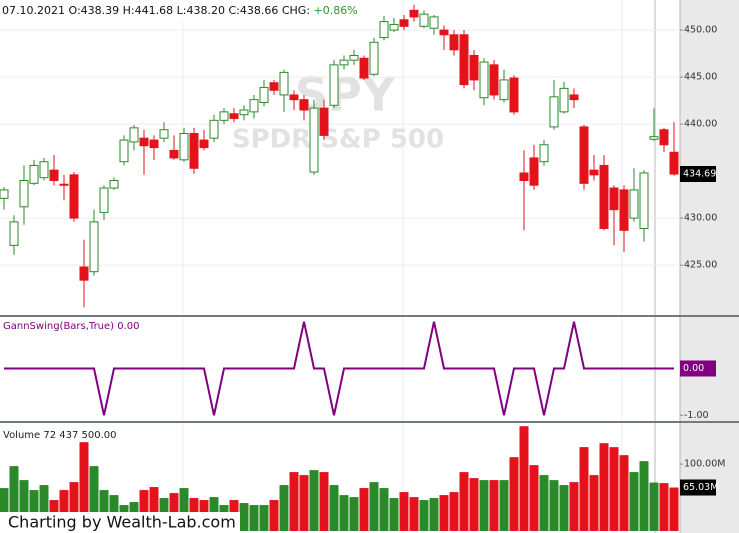 This screenshot has height=533, width=739. Describe the element at coordinates (201, 10) in the screenshot. I see `header-value: L:438.20` at that location.